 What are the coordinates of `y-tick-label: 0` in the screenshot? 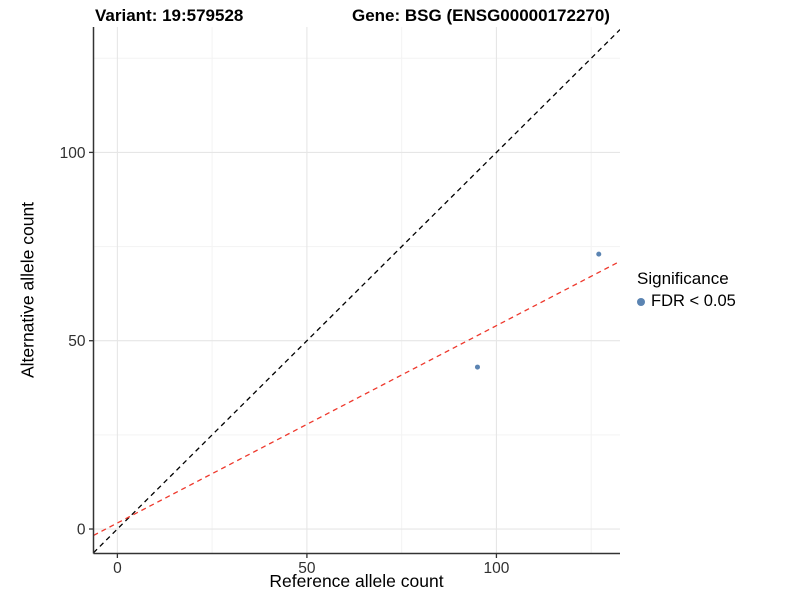 It's located at (81, 530).